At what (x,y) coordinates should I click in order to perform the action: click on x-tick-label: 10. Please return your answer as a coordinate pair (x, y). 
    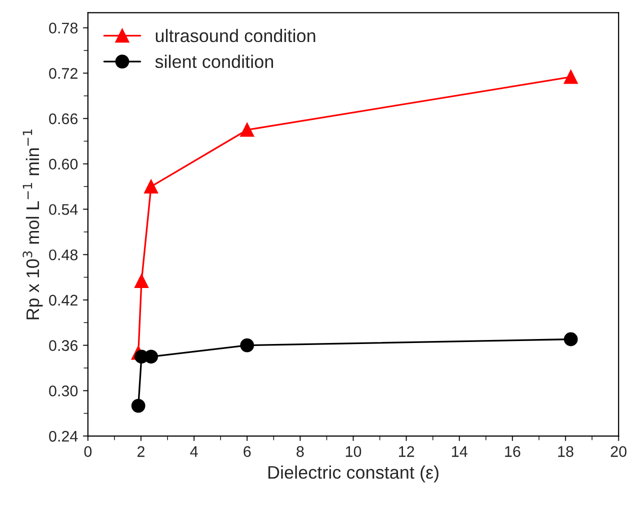
    Looking at the image, I should click on (354, 451).